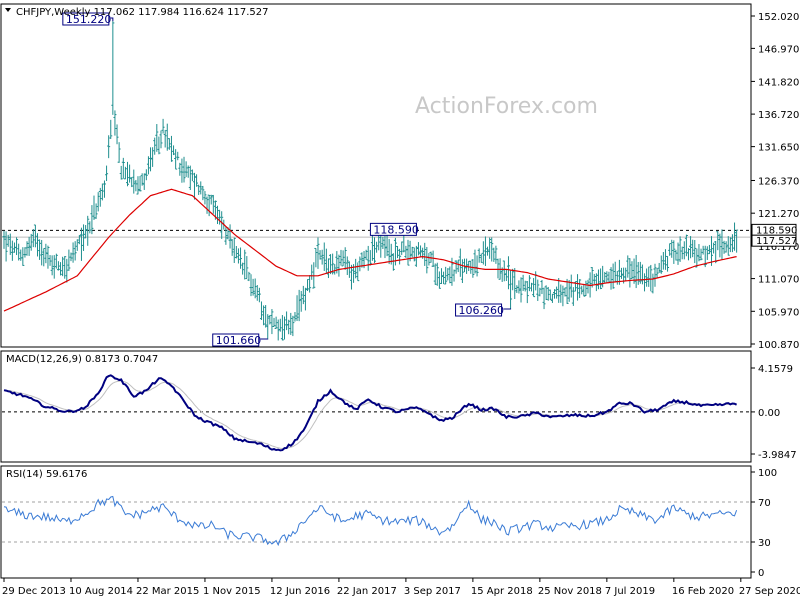  Describe the element at coordinates (101, 591) in the screenshot. I see `x-tick-label: 10 Aug 2014` at that location.